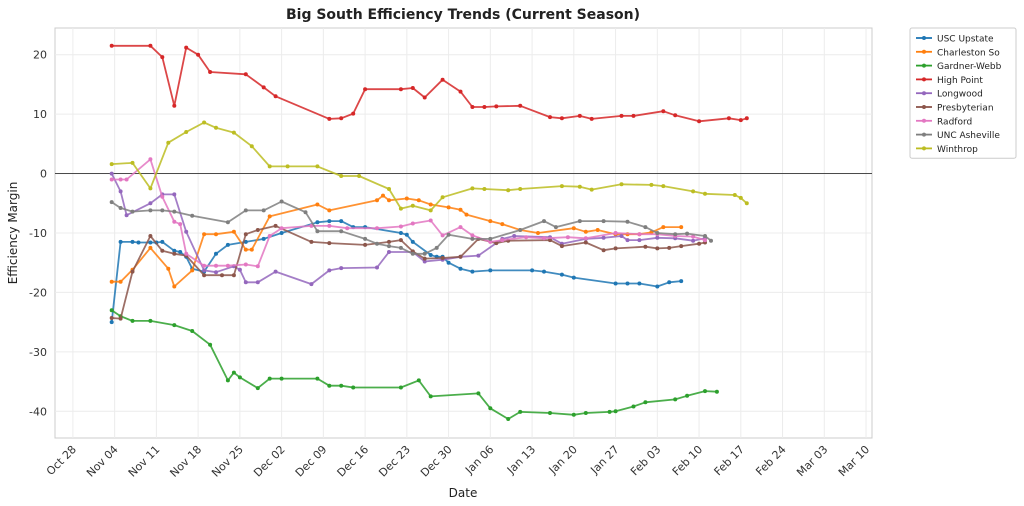 Image resolution: width=1024 pixels, height=506 pixels. What do you see at coordinates (924, 93) in the screenshot?
I see `legend-marker-longwood` at bounding box center [924, 93].